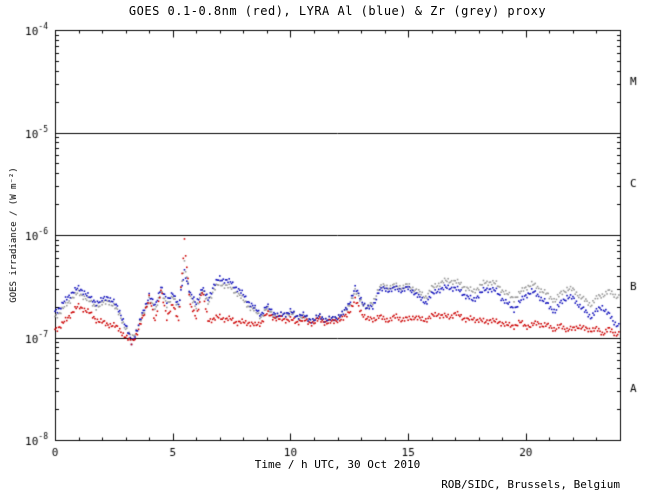  What do you see at coordinates (14, 235) in the screenshot?
I see `y-axis-label: GOES irradiance / (W m⁻²)` at bounding box center [14, 235].